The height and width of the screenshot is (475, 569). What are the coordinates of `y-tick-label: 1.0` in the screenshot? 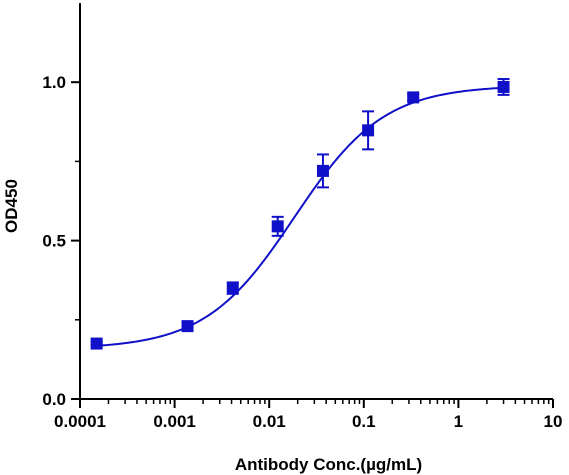 It's located at (54, 82).